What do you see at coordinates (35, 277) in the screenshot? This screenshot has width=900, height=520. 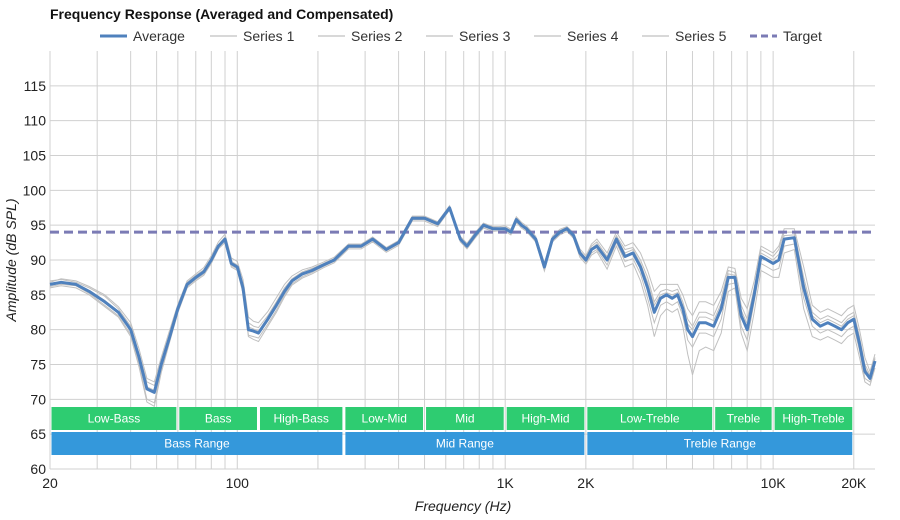 I see `y-axis-ticks: 60 65 70 75 80 85 90 95 100 105 110 115` at bounding box center [35, 277].